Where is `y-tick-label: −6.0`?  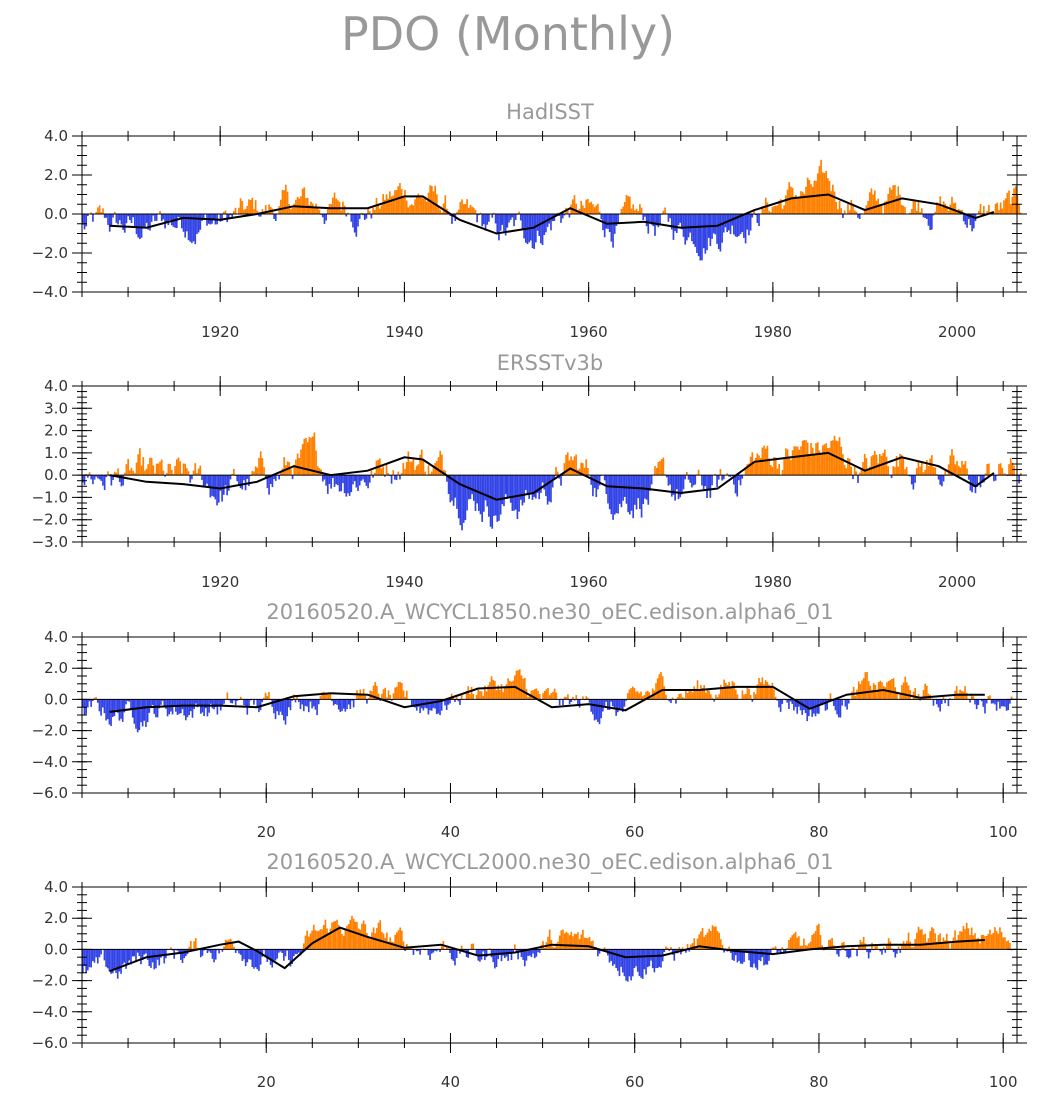 y-tick-label: −6.0 is located at coordinates (50, 793).